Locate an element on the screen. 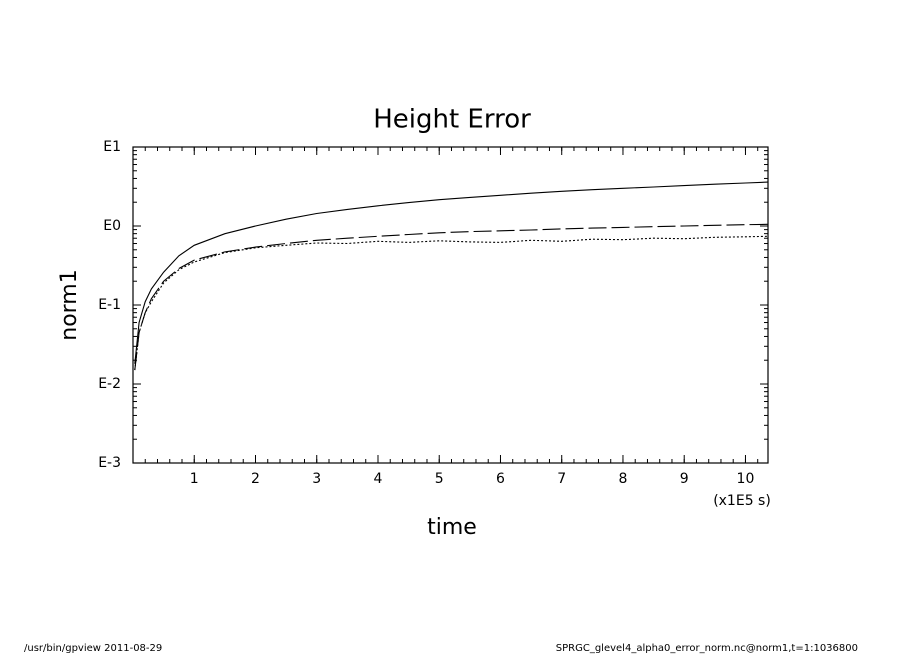 The width and height of the screenshot is (904, 654). x-tick-label: 8 is located at coordinates (623, 479).